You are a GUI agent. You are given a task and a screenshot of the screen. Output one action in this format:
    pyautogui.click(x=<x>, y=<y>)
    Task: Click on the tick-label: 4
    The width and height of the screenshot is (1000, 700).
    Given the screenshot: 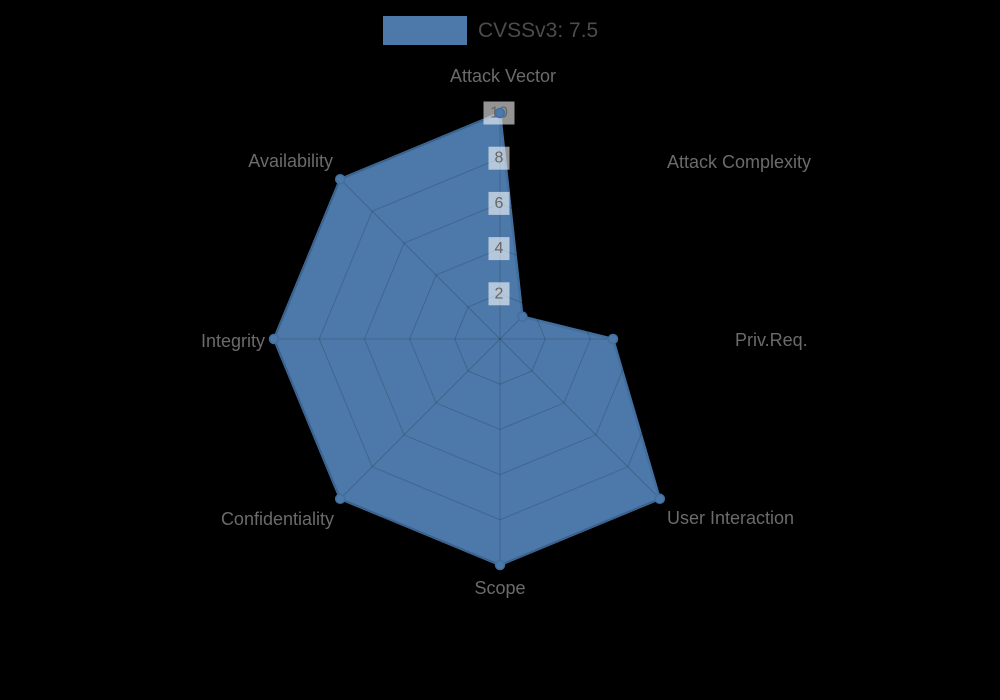 What is the action you would take?
    pyautogui.click(x=499, y=248)
    